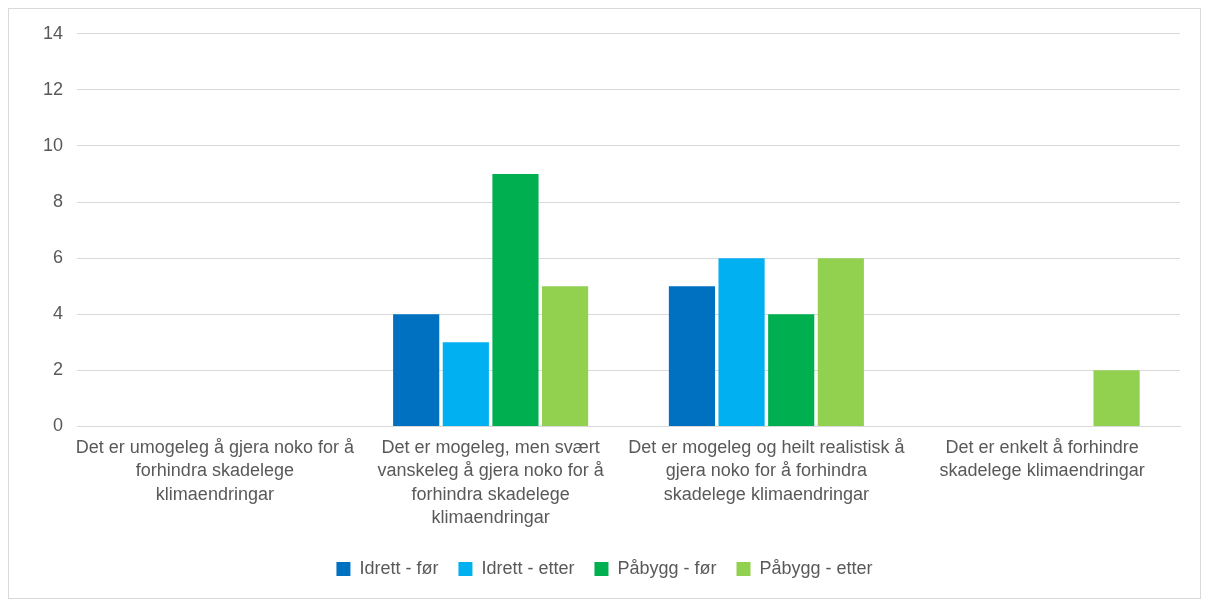  What do you see at coordinates (399, 567) in the screenshot?
I see `legend-label: Idrett - før` at bounding box center [399, 567].